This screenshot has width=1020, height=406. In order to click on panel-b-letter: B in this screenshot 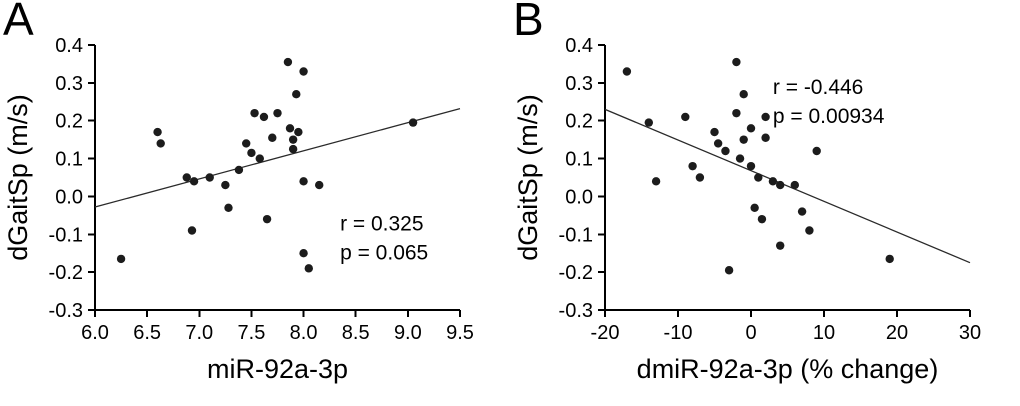, I will do `click(528, 22)`.